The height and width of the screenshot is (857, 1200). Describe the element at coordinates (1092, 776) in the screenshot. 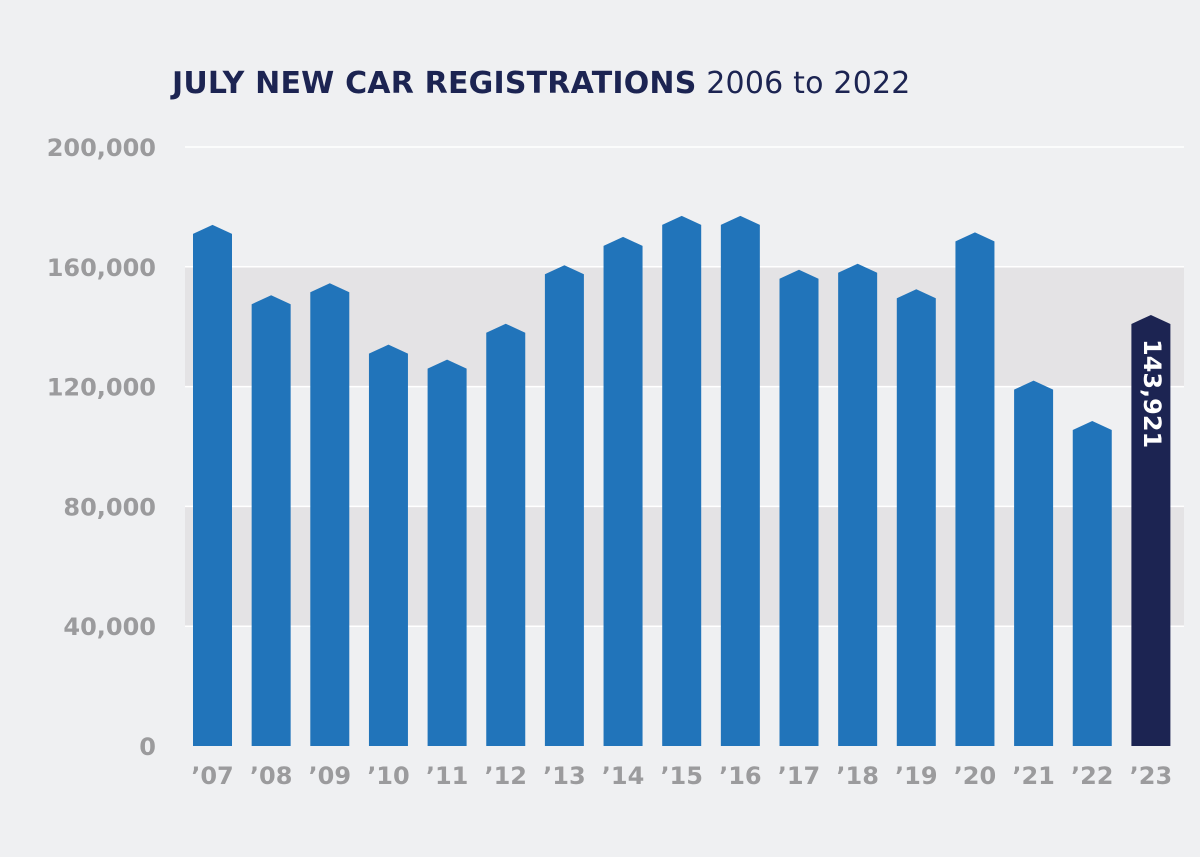

I see `x-tick-label: ’22` at that location.